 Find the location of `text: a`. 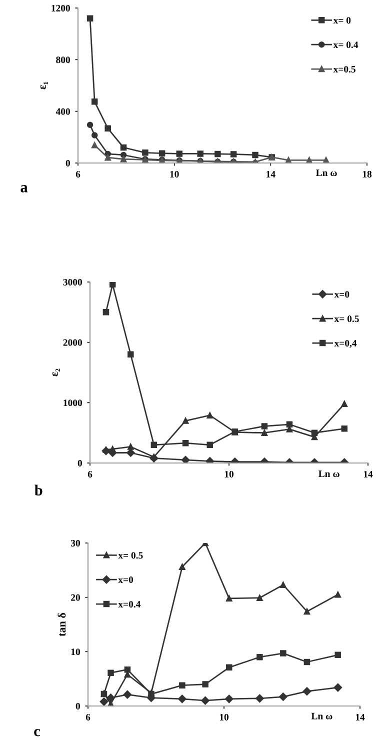

text: a is located at coordinates (24, 188).